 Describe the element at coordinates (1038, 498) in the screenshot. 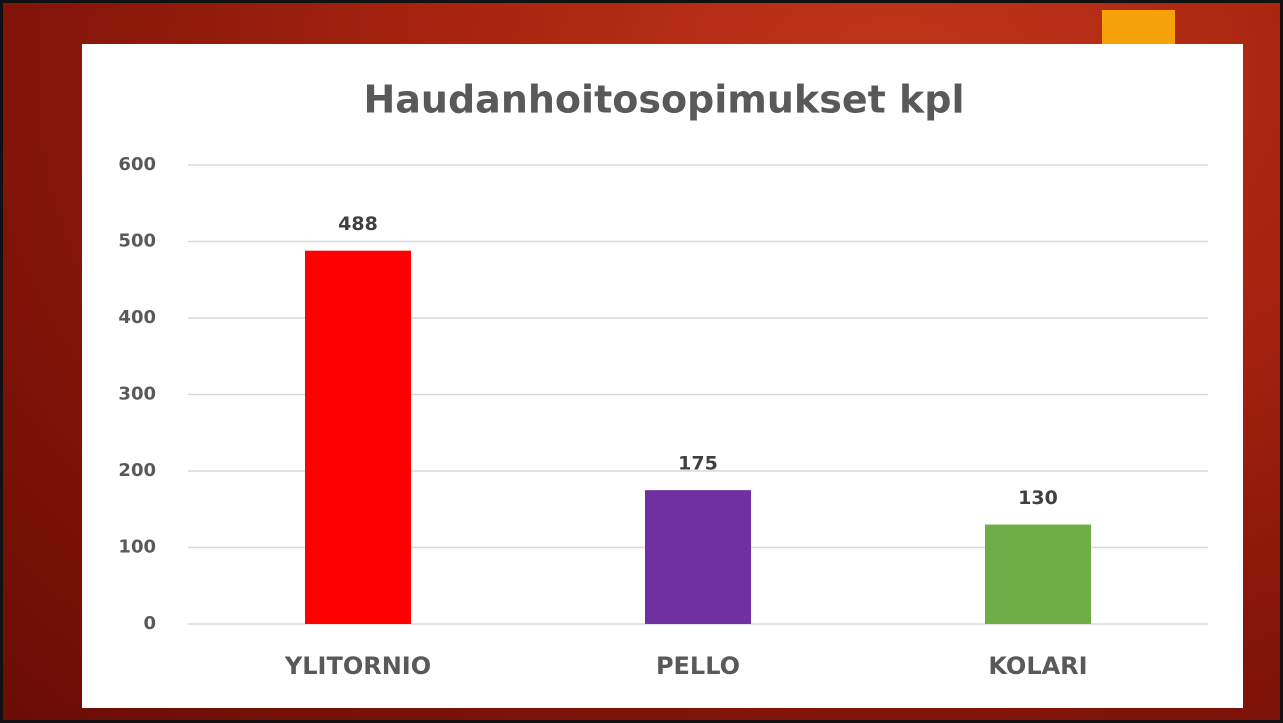

I see `data-label: 130` at that location.